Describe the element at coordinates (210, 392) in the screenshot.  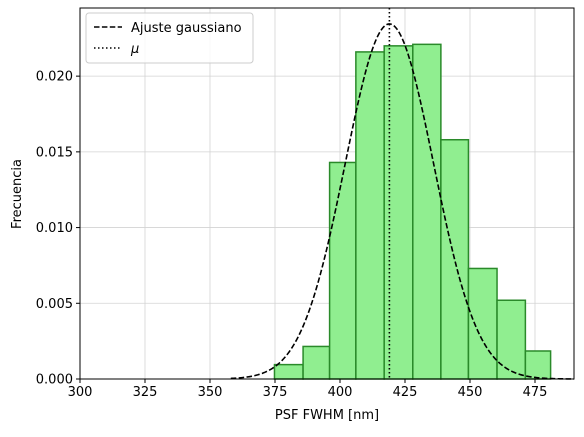
I see `x-tick-label: 350` at that location.